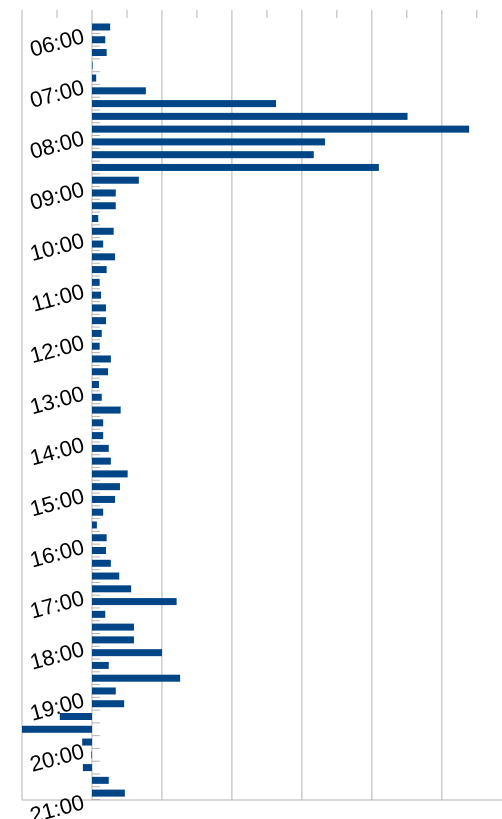 The height and width of the screenshot is (819, 502). What do you see at coordinates (57, 42) in the screenshot?
I see `y-tick-label: 06:00` at bounding box center [57, 42].